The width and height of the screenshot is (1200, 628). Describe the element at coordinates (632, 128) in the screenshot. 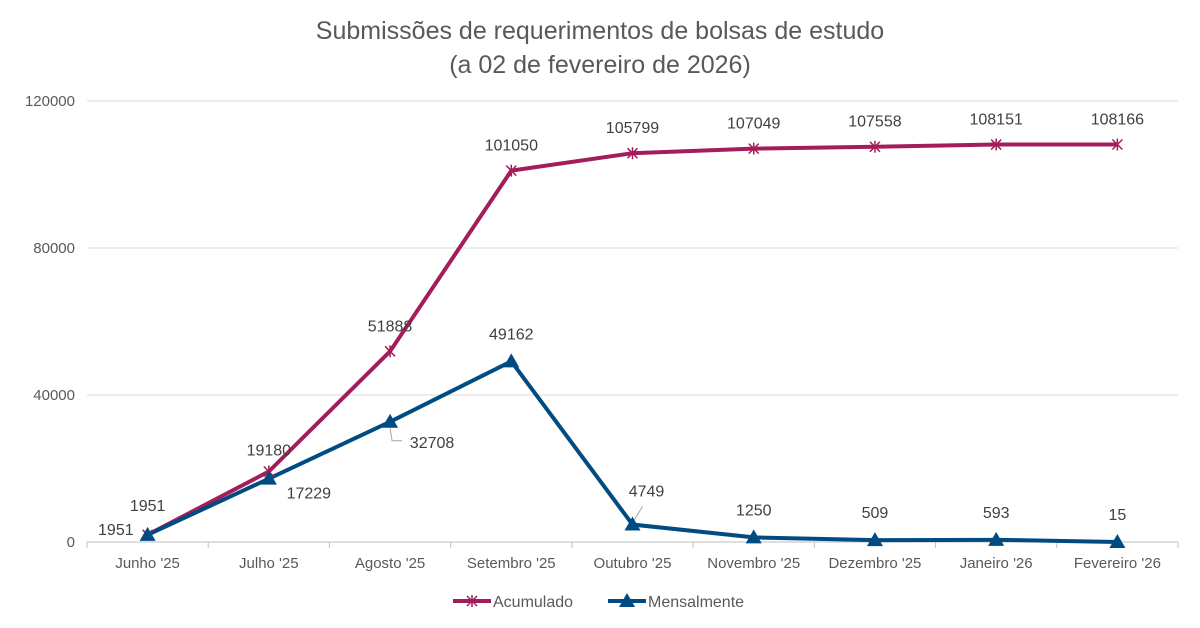

I see `data-label: 105799` at that location.